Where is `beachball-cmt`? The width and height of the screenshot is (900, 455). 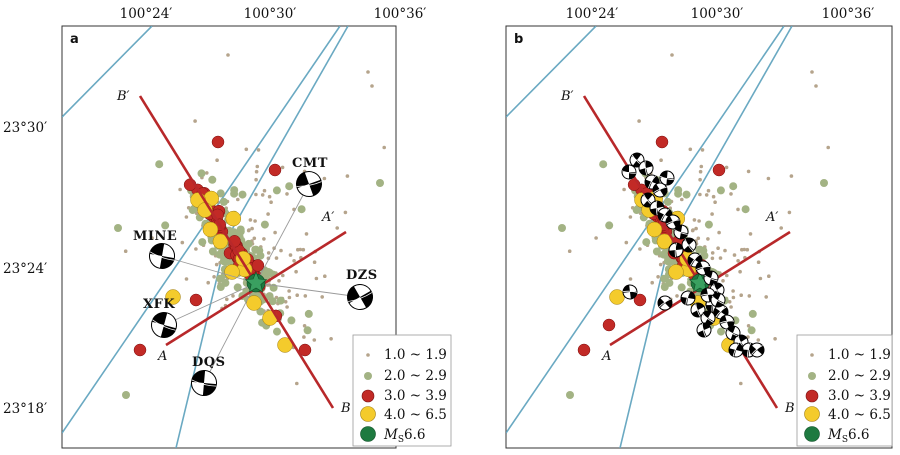
beachball-cmt is located at coordinates (309, 184).